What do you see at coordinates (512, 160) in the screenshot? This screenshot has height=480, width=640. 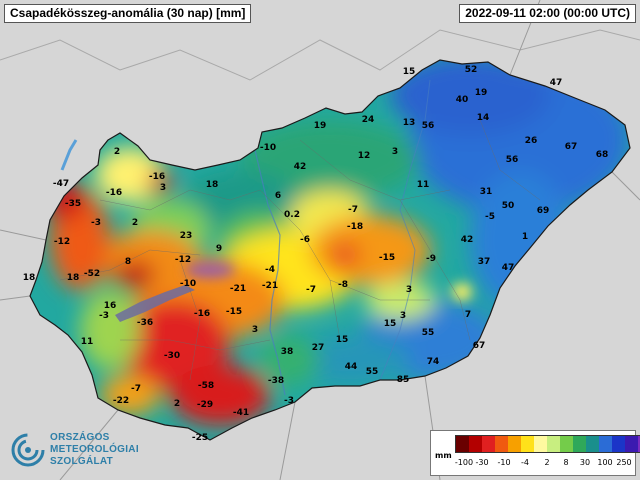 I see `station-value: 56` at bounding box center [512, 160].